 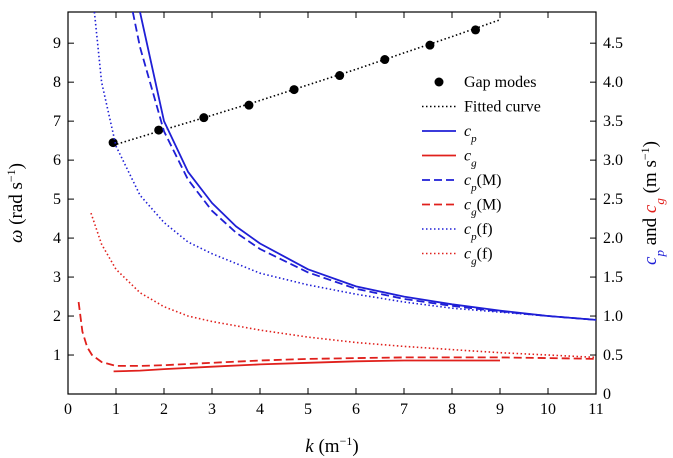 What do you see at coordinates (404, 409) in the screenshot?
I see `x-tick-label: 7` at bounding box center [404, 409].